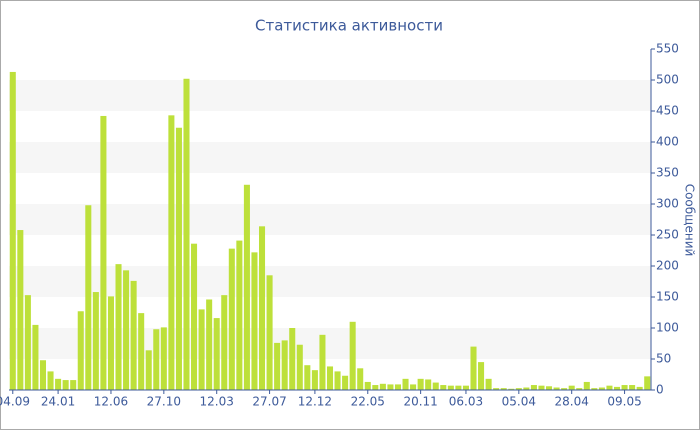 This screenshot has width=700, height=430. What do you see at coordinates (58, 402) in the screenshot?
I see `x-tick-label: 24.01` at bounding box center [58, 402].